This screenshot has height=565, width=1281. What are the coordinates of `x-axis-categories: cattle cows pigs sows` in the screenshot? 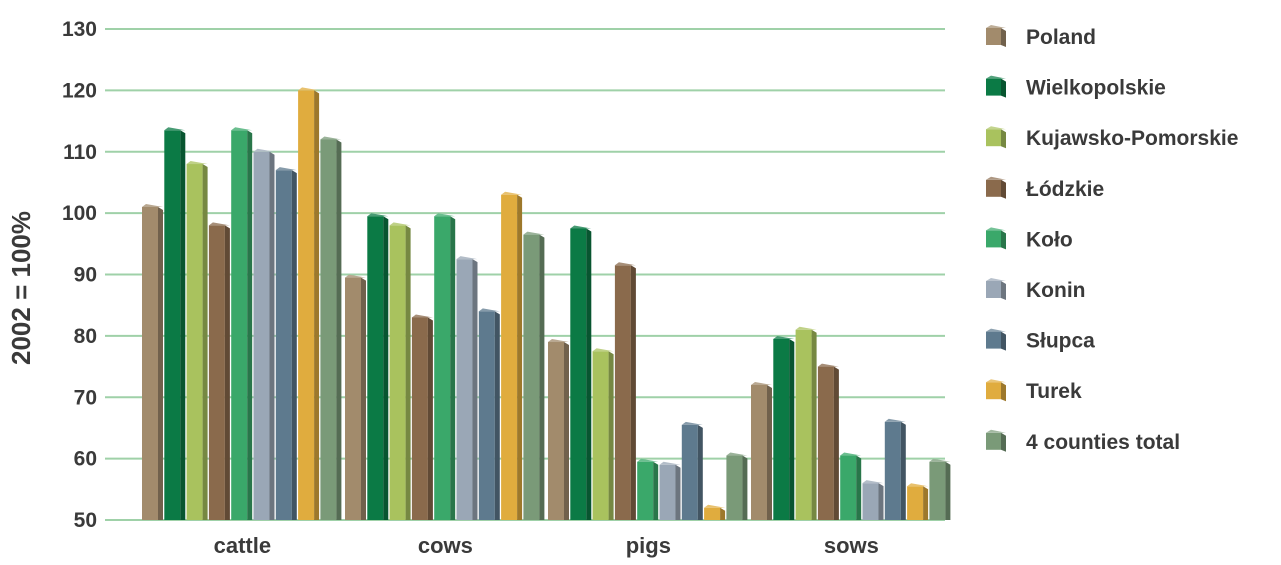 It's located at (546, 545).